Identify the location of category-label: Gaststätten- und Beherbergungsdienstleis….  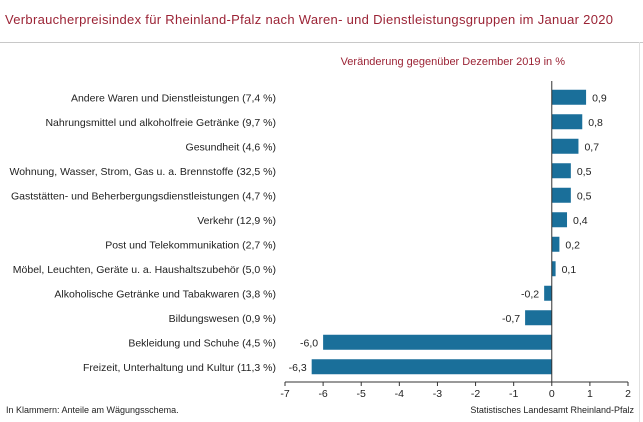
(143, 196).